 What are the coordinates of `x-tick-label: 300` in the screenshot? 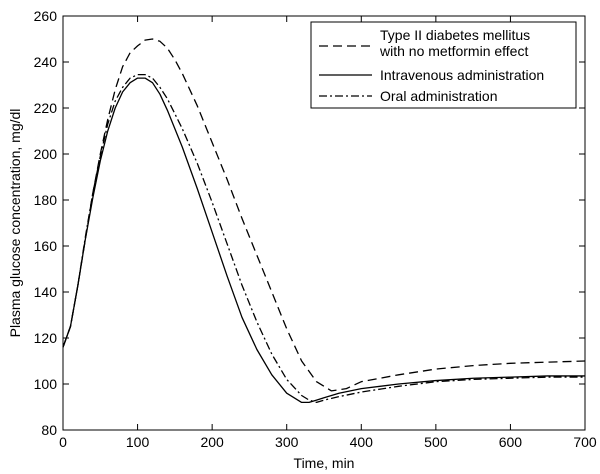 It's located at (287, 442).